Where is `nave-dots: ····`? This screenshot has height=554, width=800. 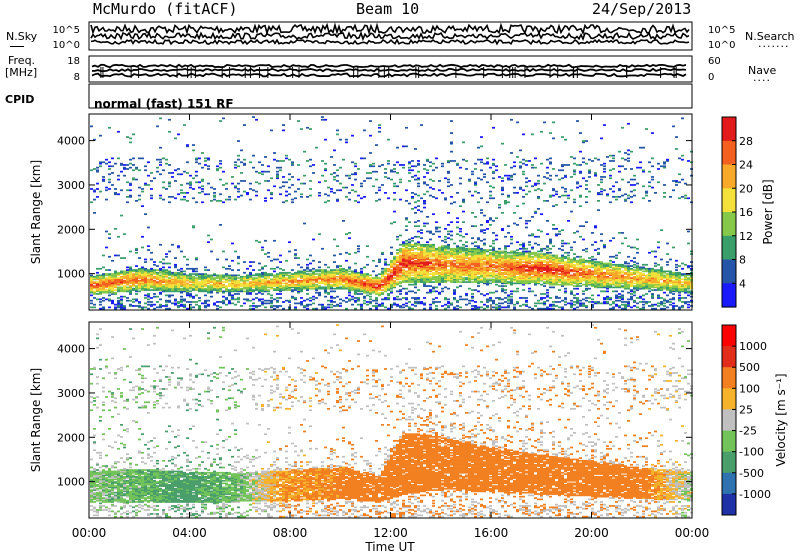 nave-dots: ···· is located at coordinates (762, 80).